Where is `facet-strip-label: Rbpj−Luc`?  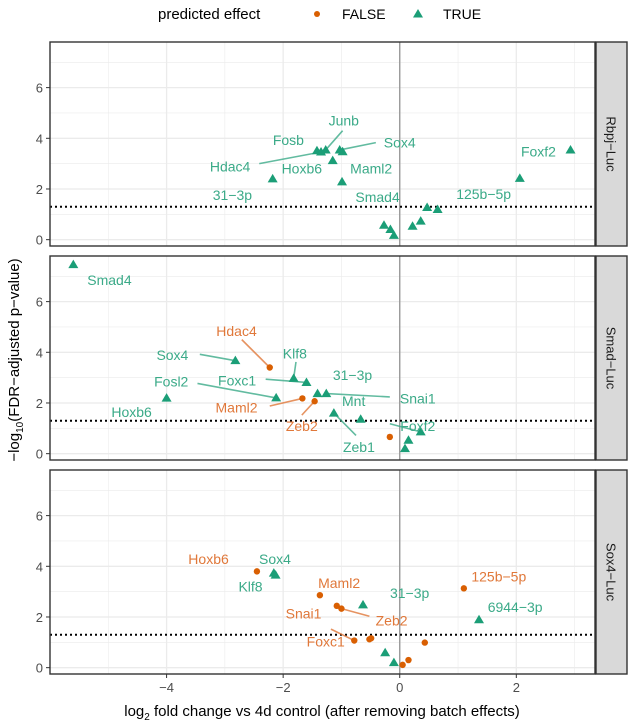
facet-strip-label: Rbpj−Luc is located at coordinates (611, 144).